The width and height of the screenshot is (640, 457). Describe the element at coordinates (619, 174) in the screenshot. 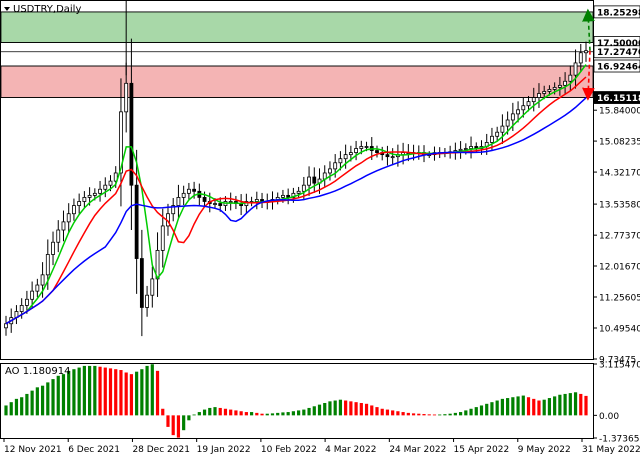

I see `y-tick-label: 14.32170` at that location.